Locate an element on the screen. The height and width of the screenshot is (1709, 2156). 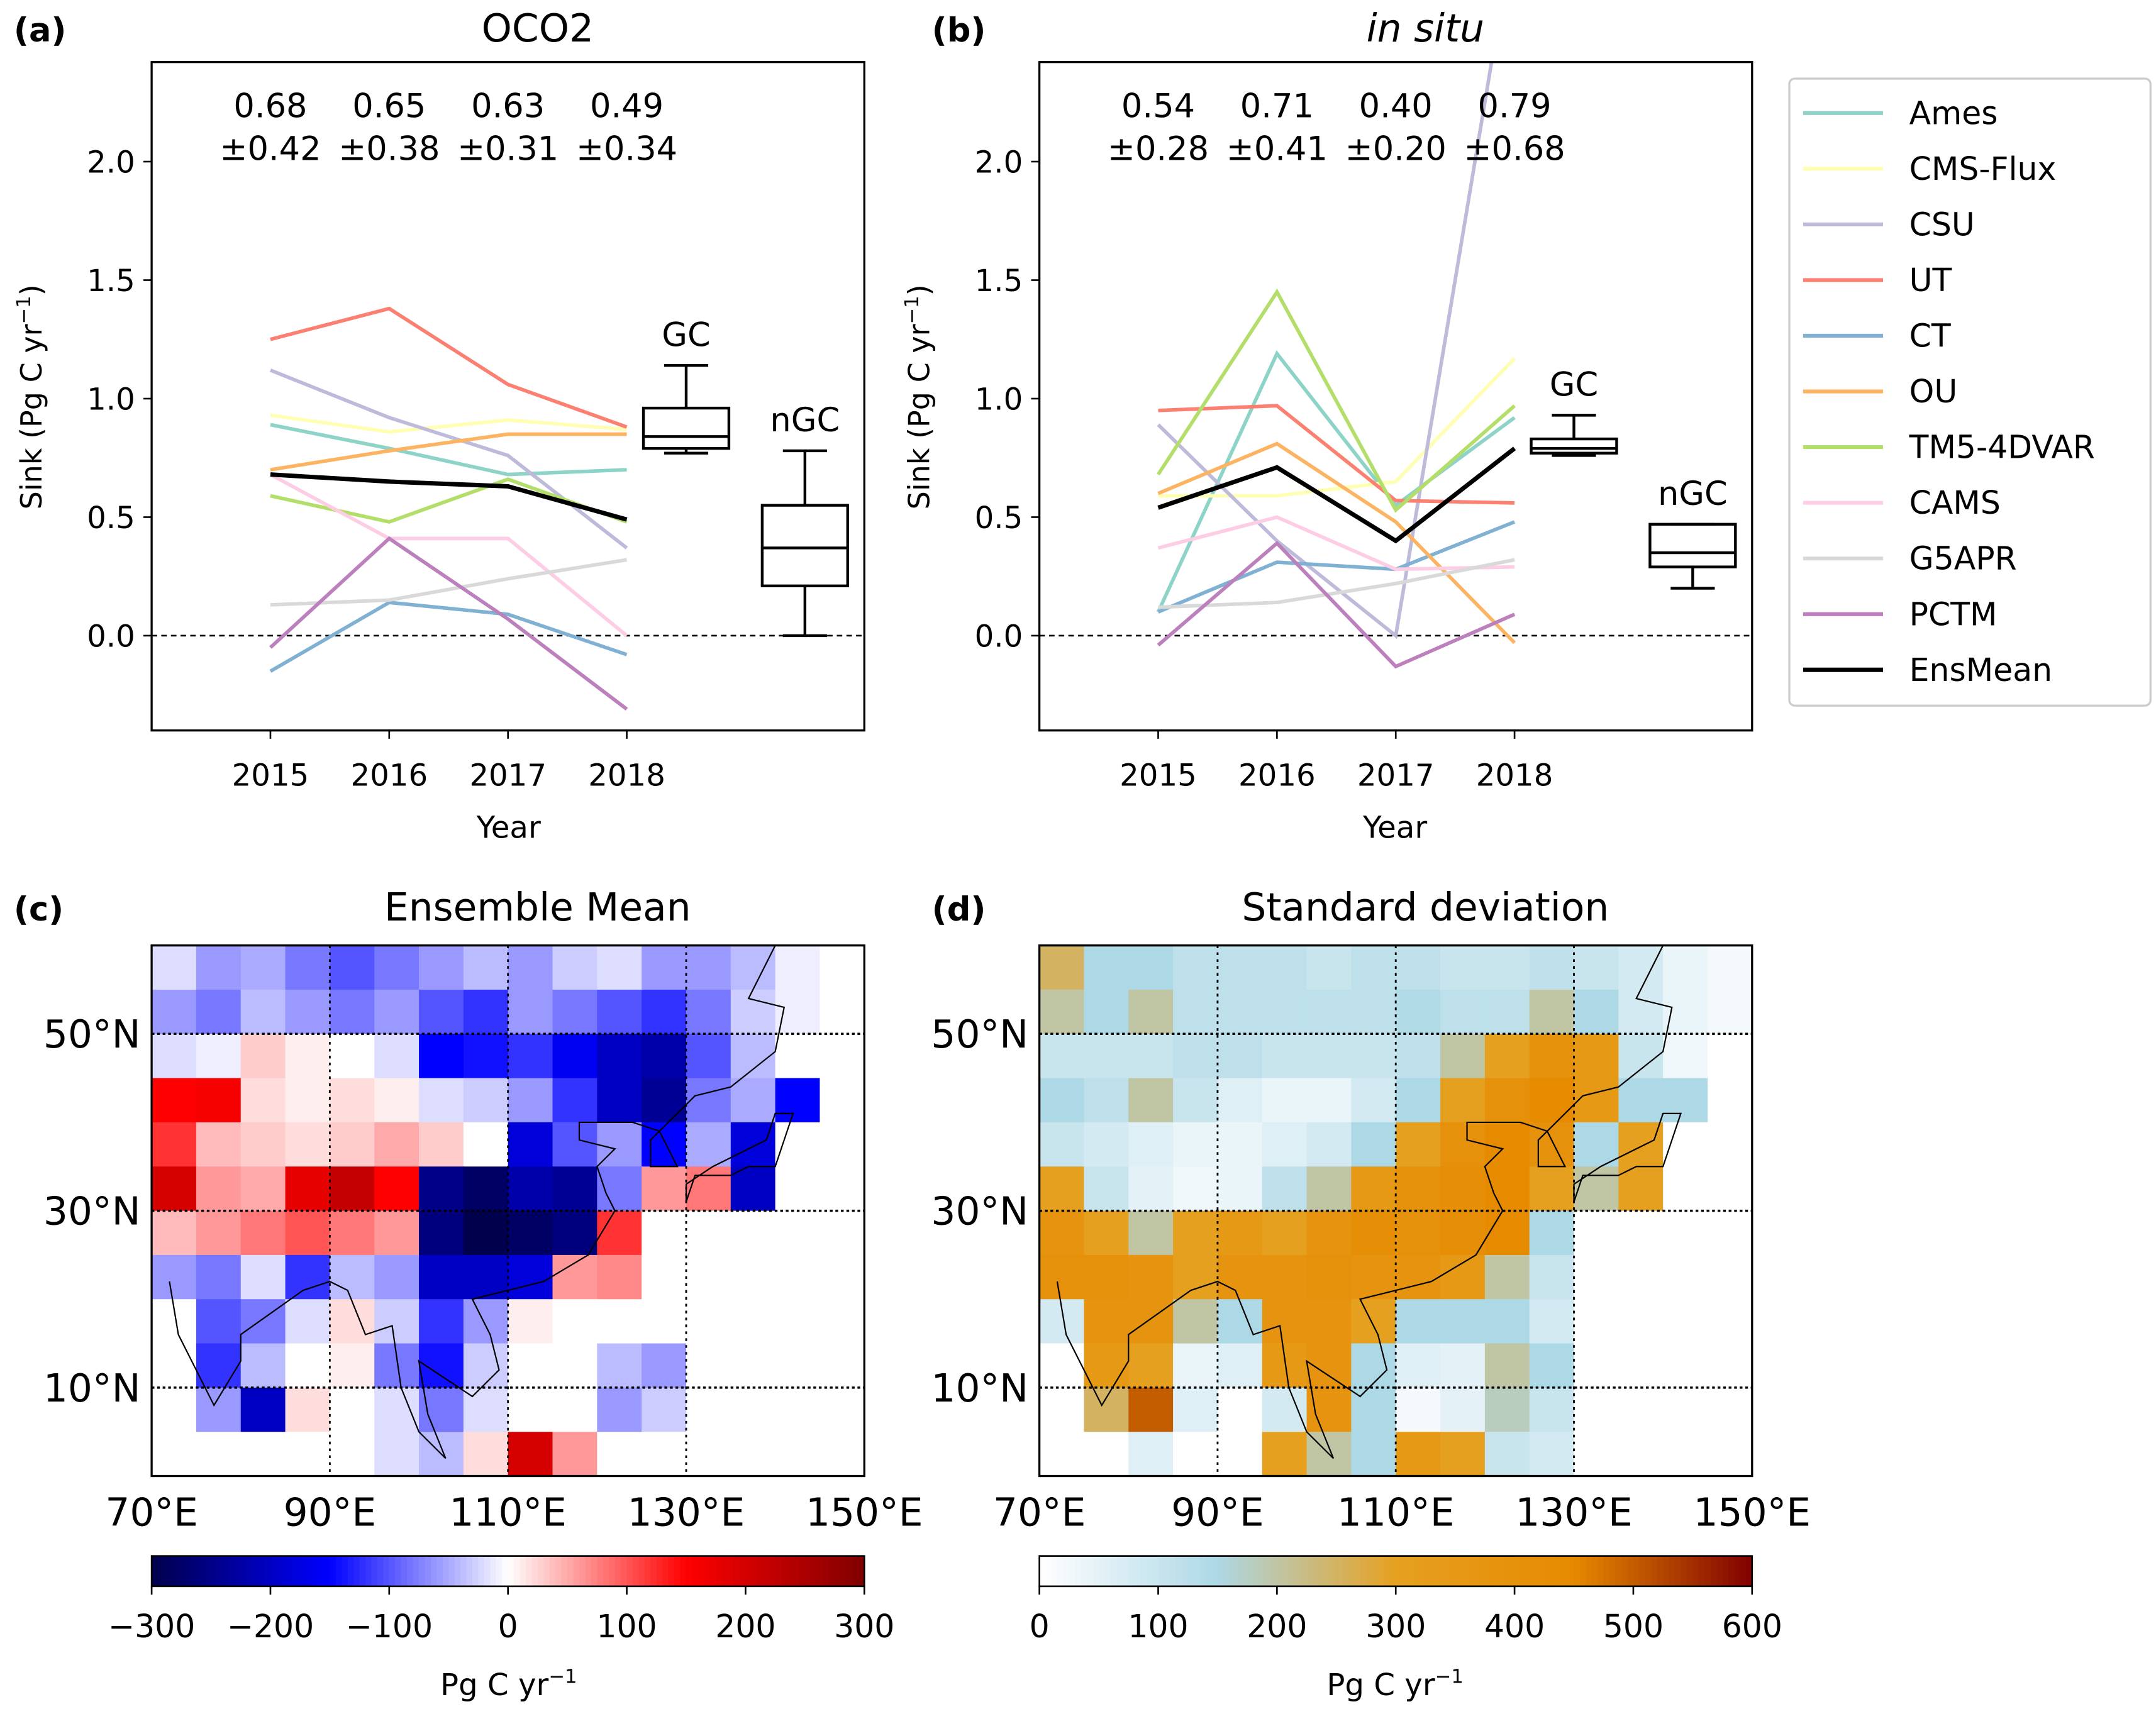
annotation-mean: 0.49 is located at coordinates (627, 106).